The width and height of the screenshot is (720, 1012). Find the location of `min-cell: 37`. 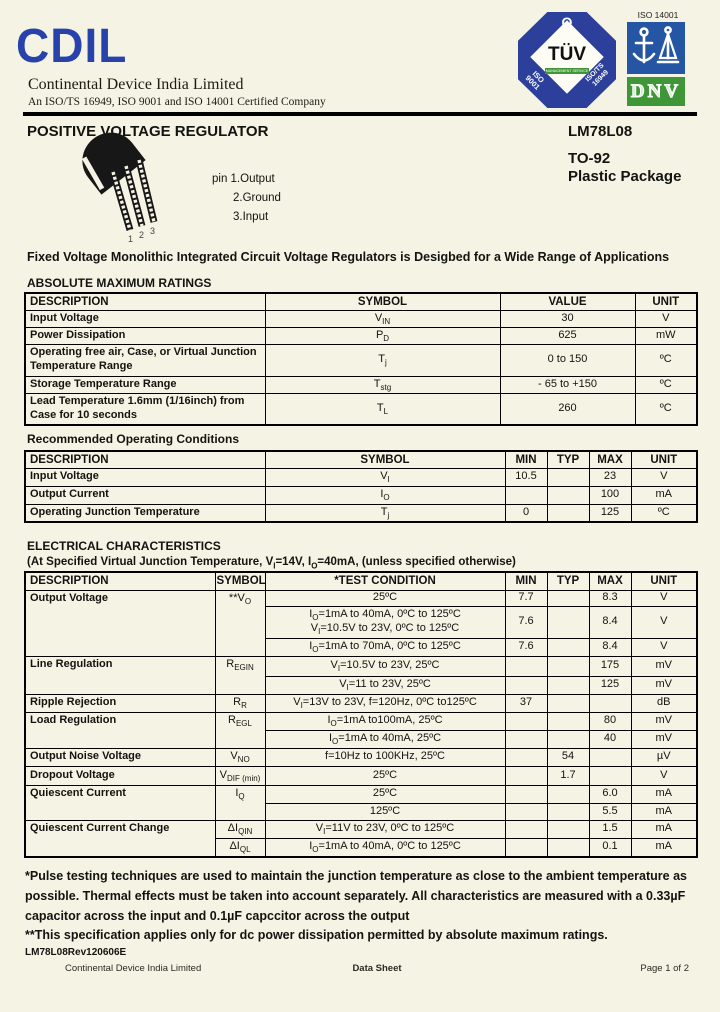

min-cell: 37 is located at coordinates (526, 703).